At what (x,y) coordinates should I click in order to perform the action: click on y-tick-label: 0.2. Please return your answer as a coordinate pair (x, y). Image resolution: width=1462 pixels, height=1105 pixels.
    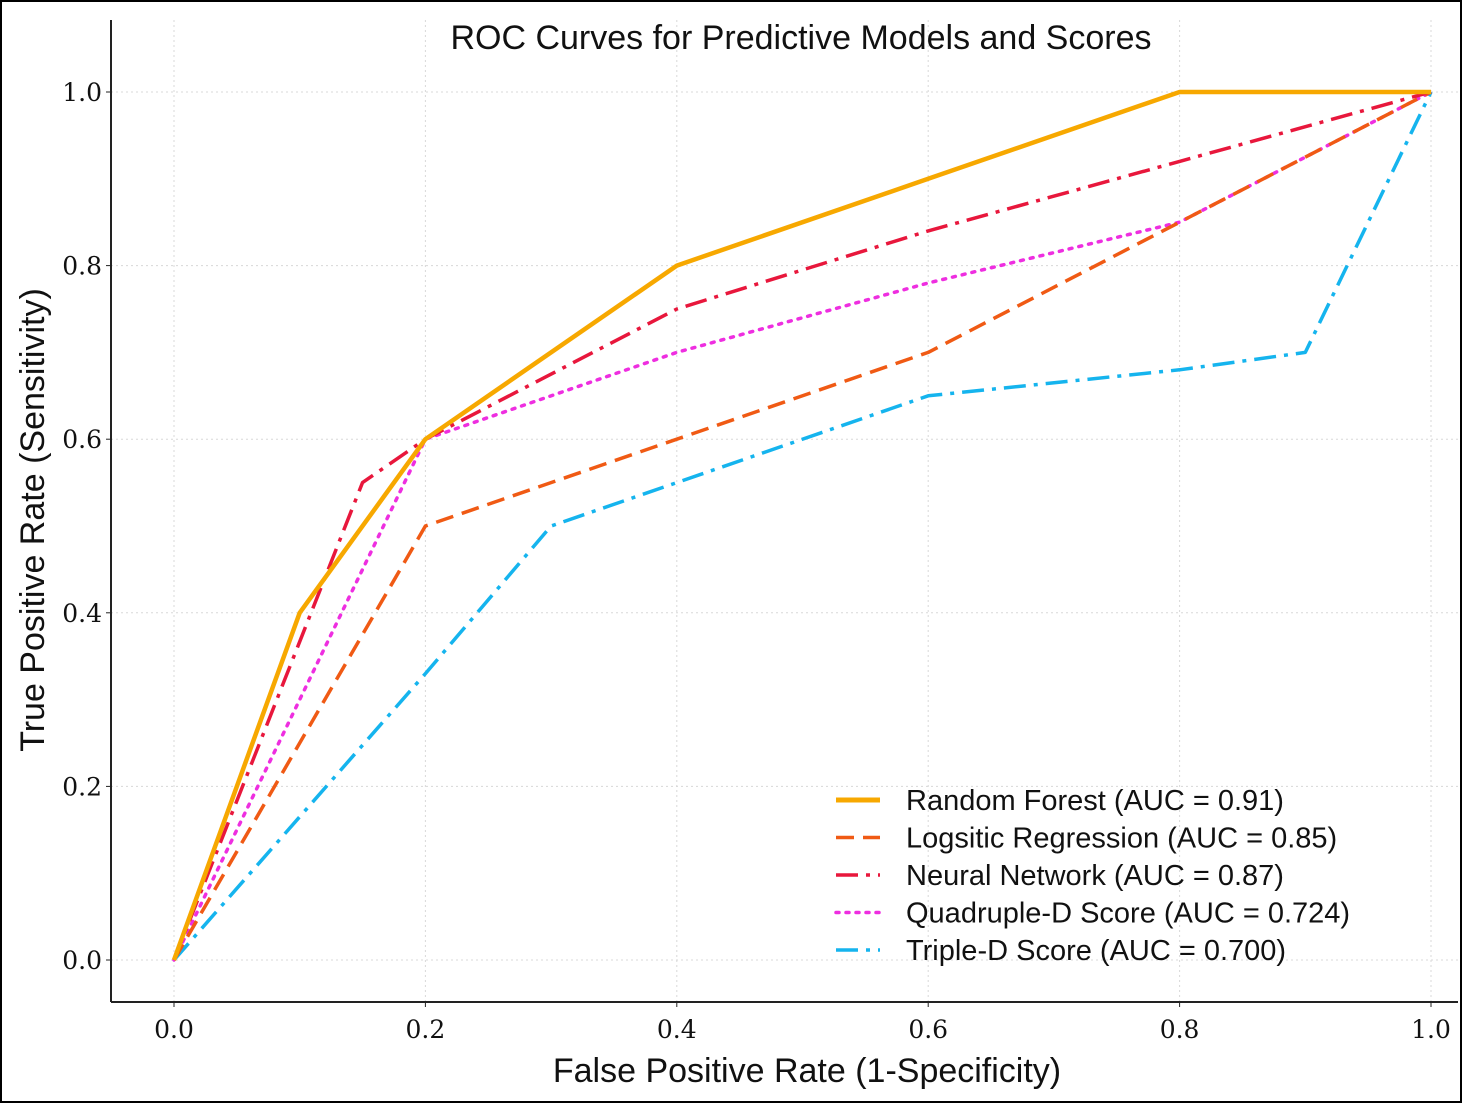
    Looking at the image, I should click on (82, 786).